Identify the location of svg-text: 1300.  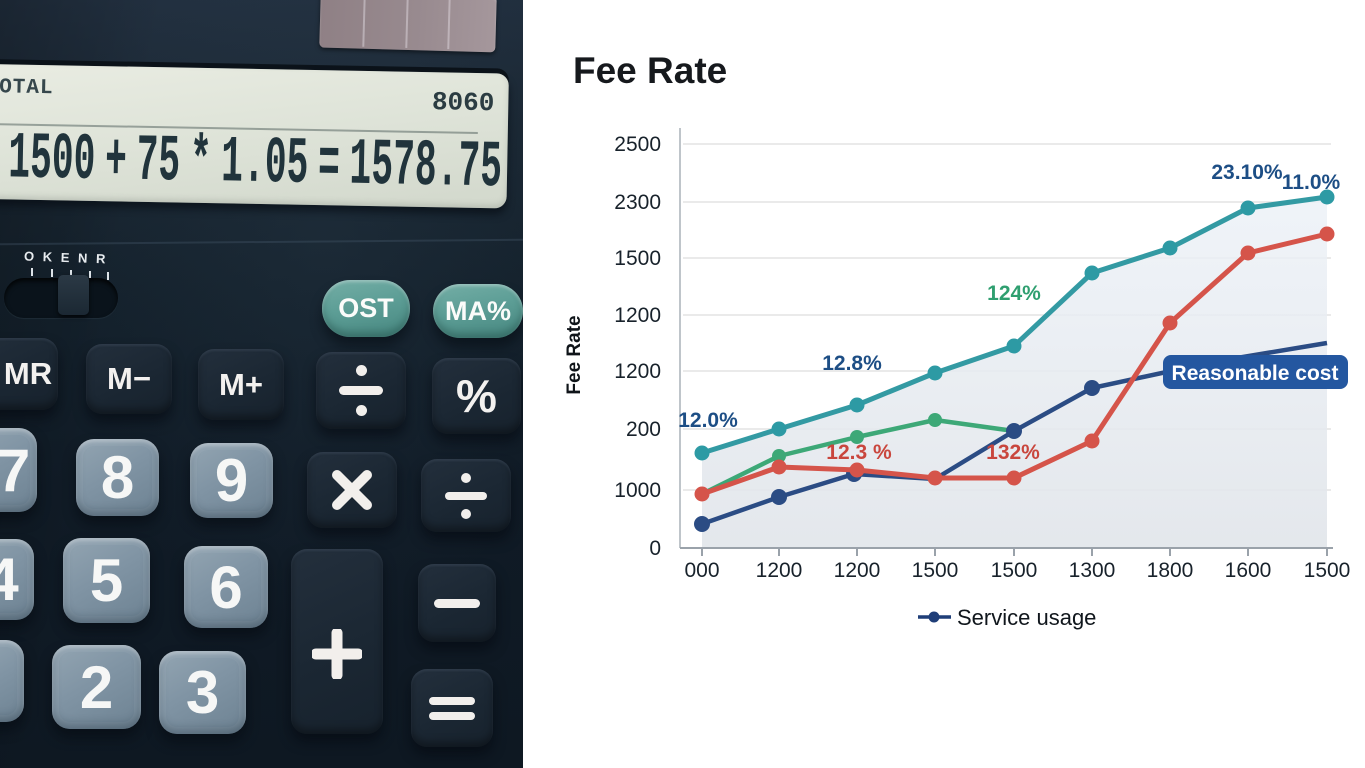
(1092, 570).